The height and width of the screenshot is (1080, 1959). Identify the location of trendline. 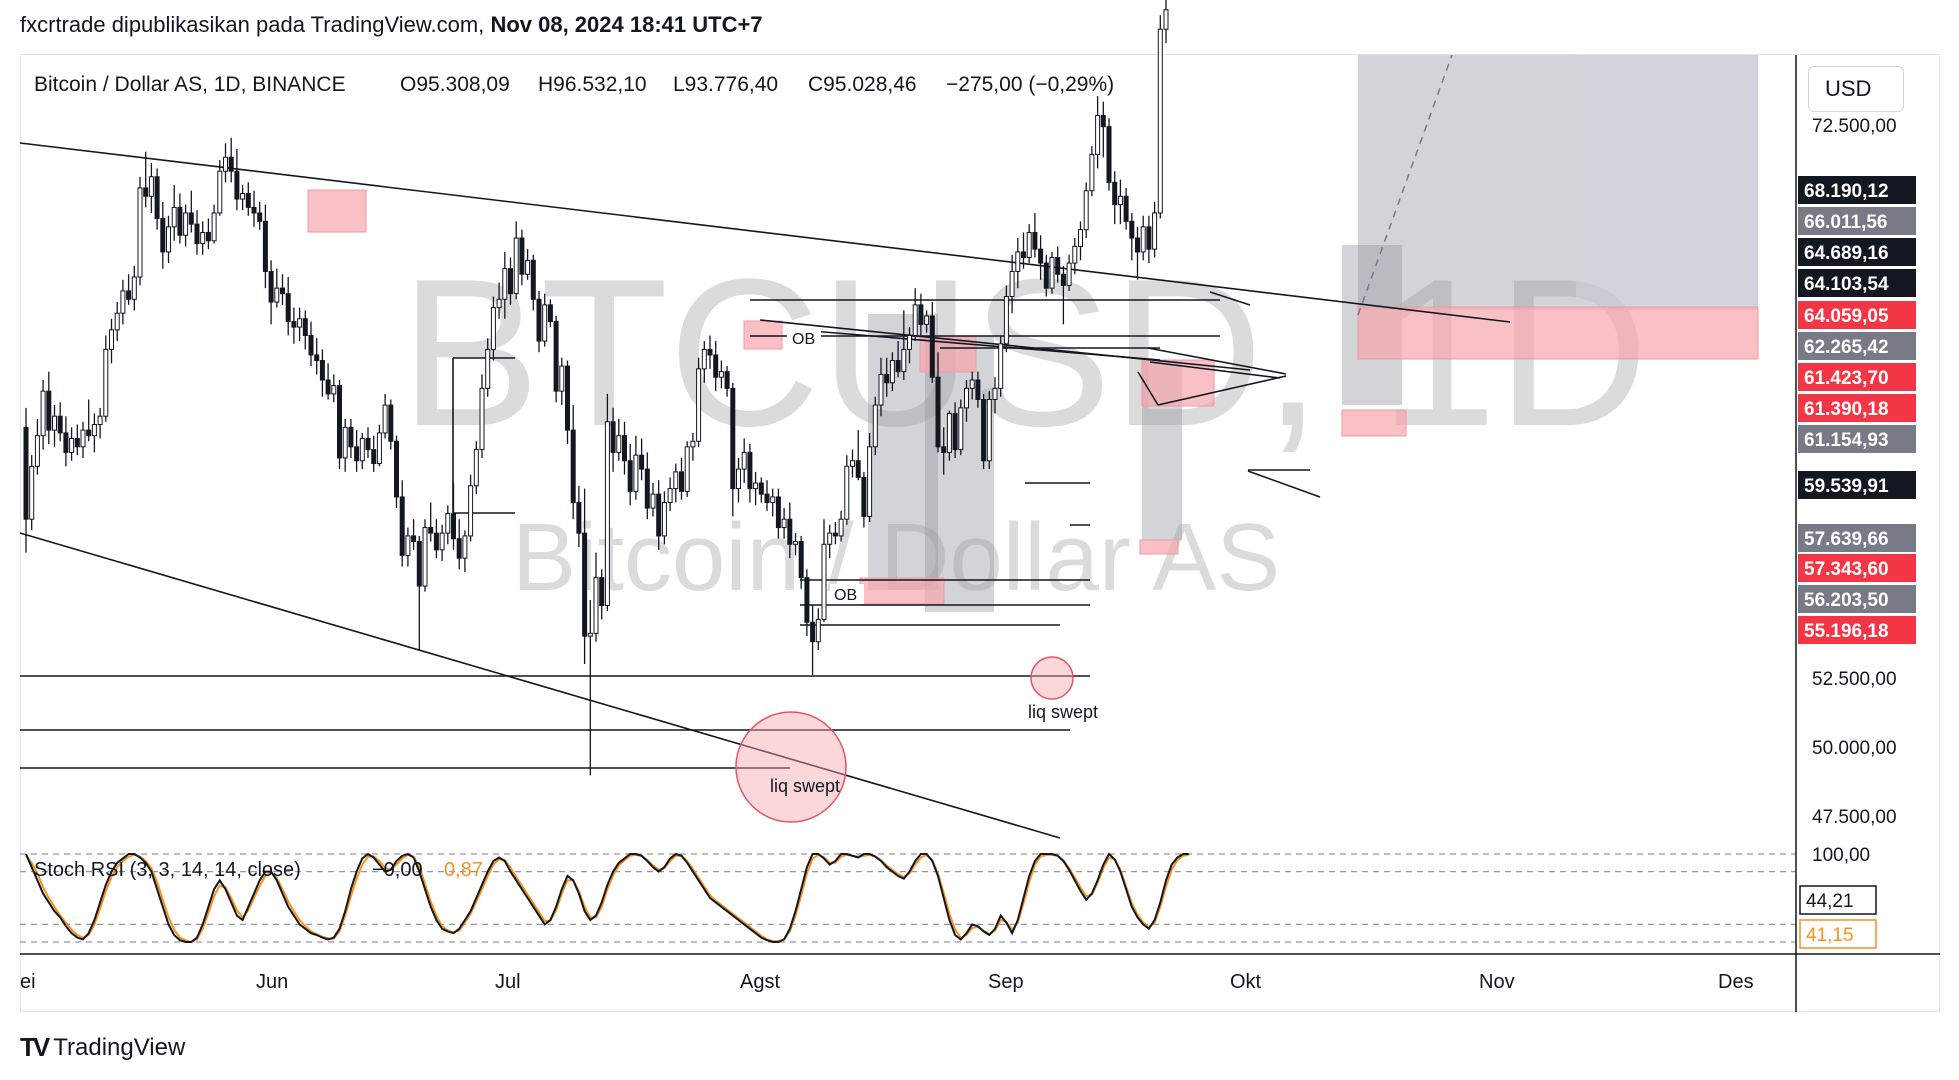
(765, 232).